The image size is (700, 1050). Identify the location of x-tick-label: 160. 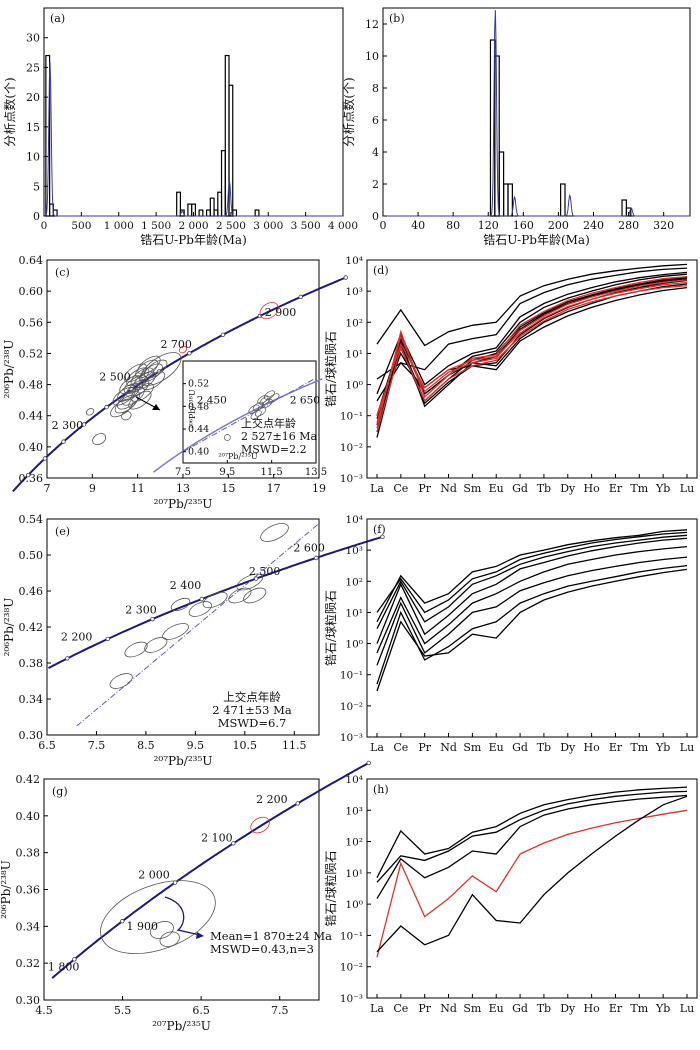
(523, 225).